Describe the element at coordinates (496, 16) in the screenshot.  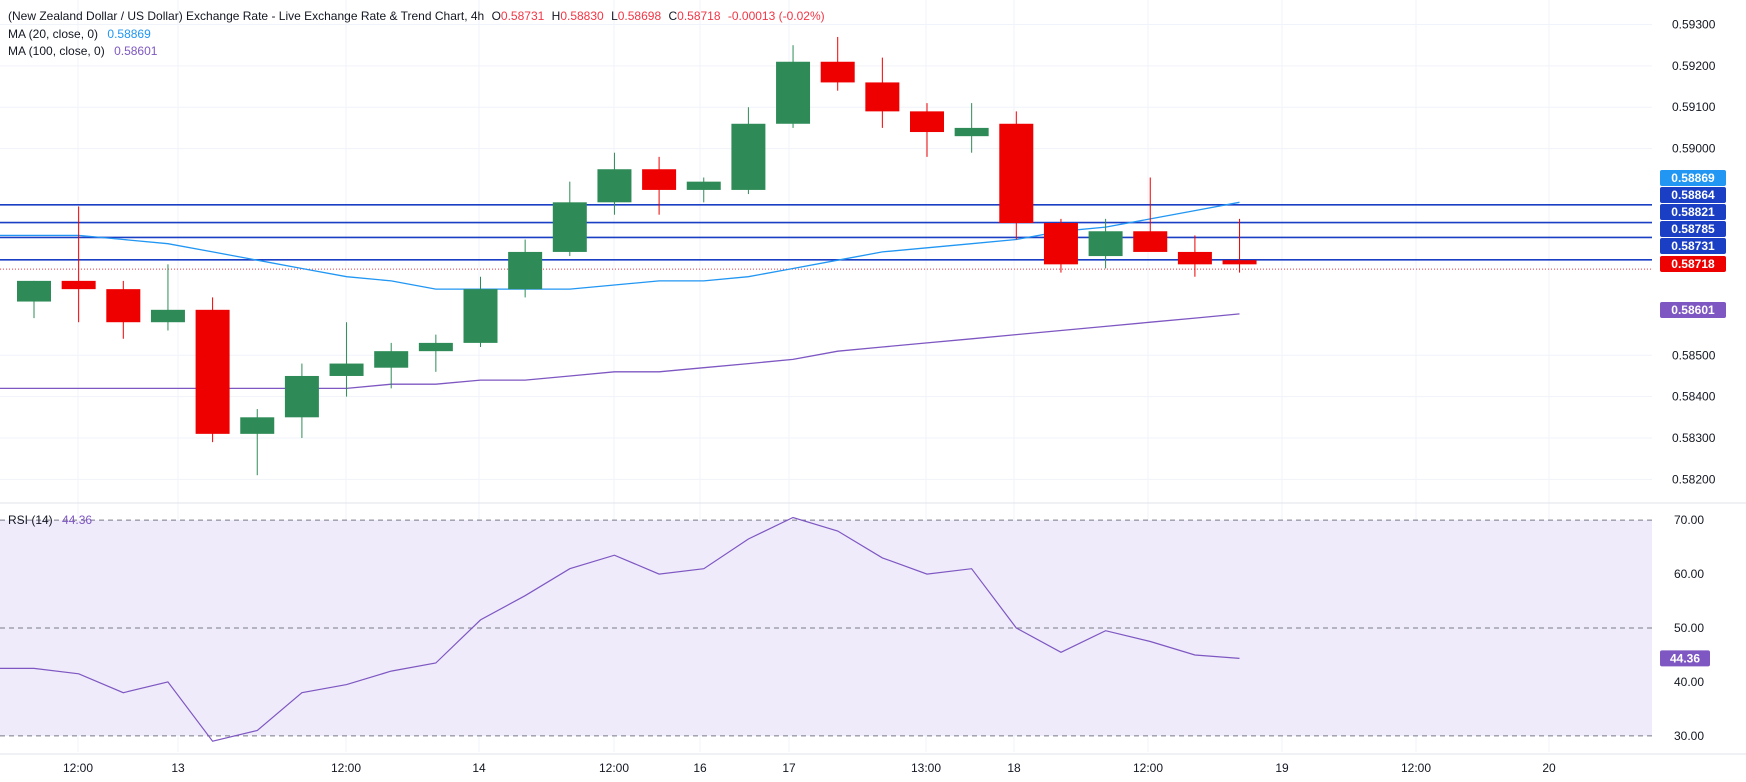
I see `ohlc-open-label: O` at that location.